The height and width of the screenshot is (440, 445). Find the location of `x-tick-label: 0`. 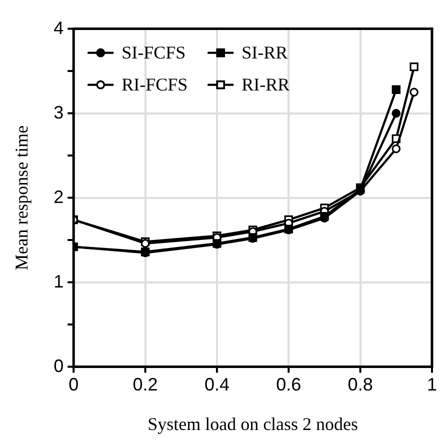

x-tick-label: 0 is located at coordinates (73, 384).